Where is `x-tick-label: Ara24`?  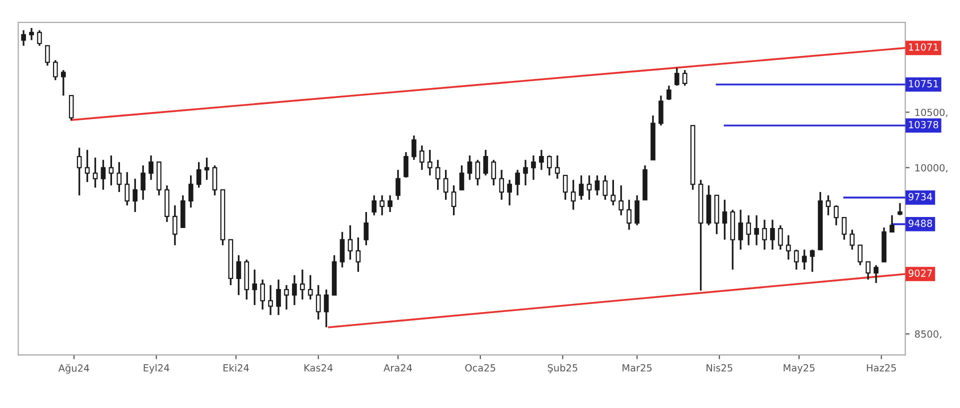 x-tick-label: Ara24 is located at coordinates (398, 368).